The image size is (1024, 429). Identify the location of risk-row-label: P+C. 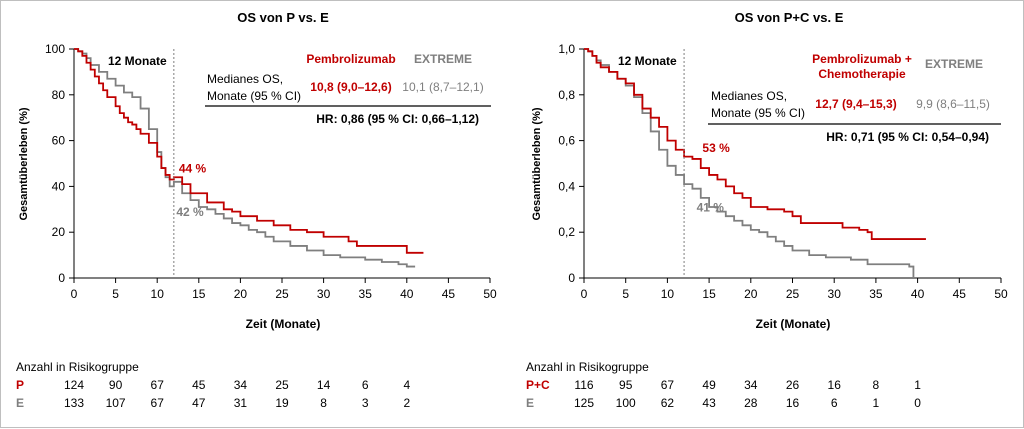
(538, 385).